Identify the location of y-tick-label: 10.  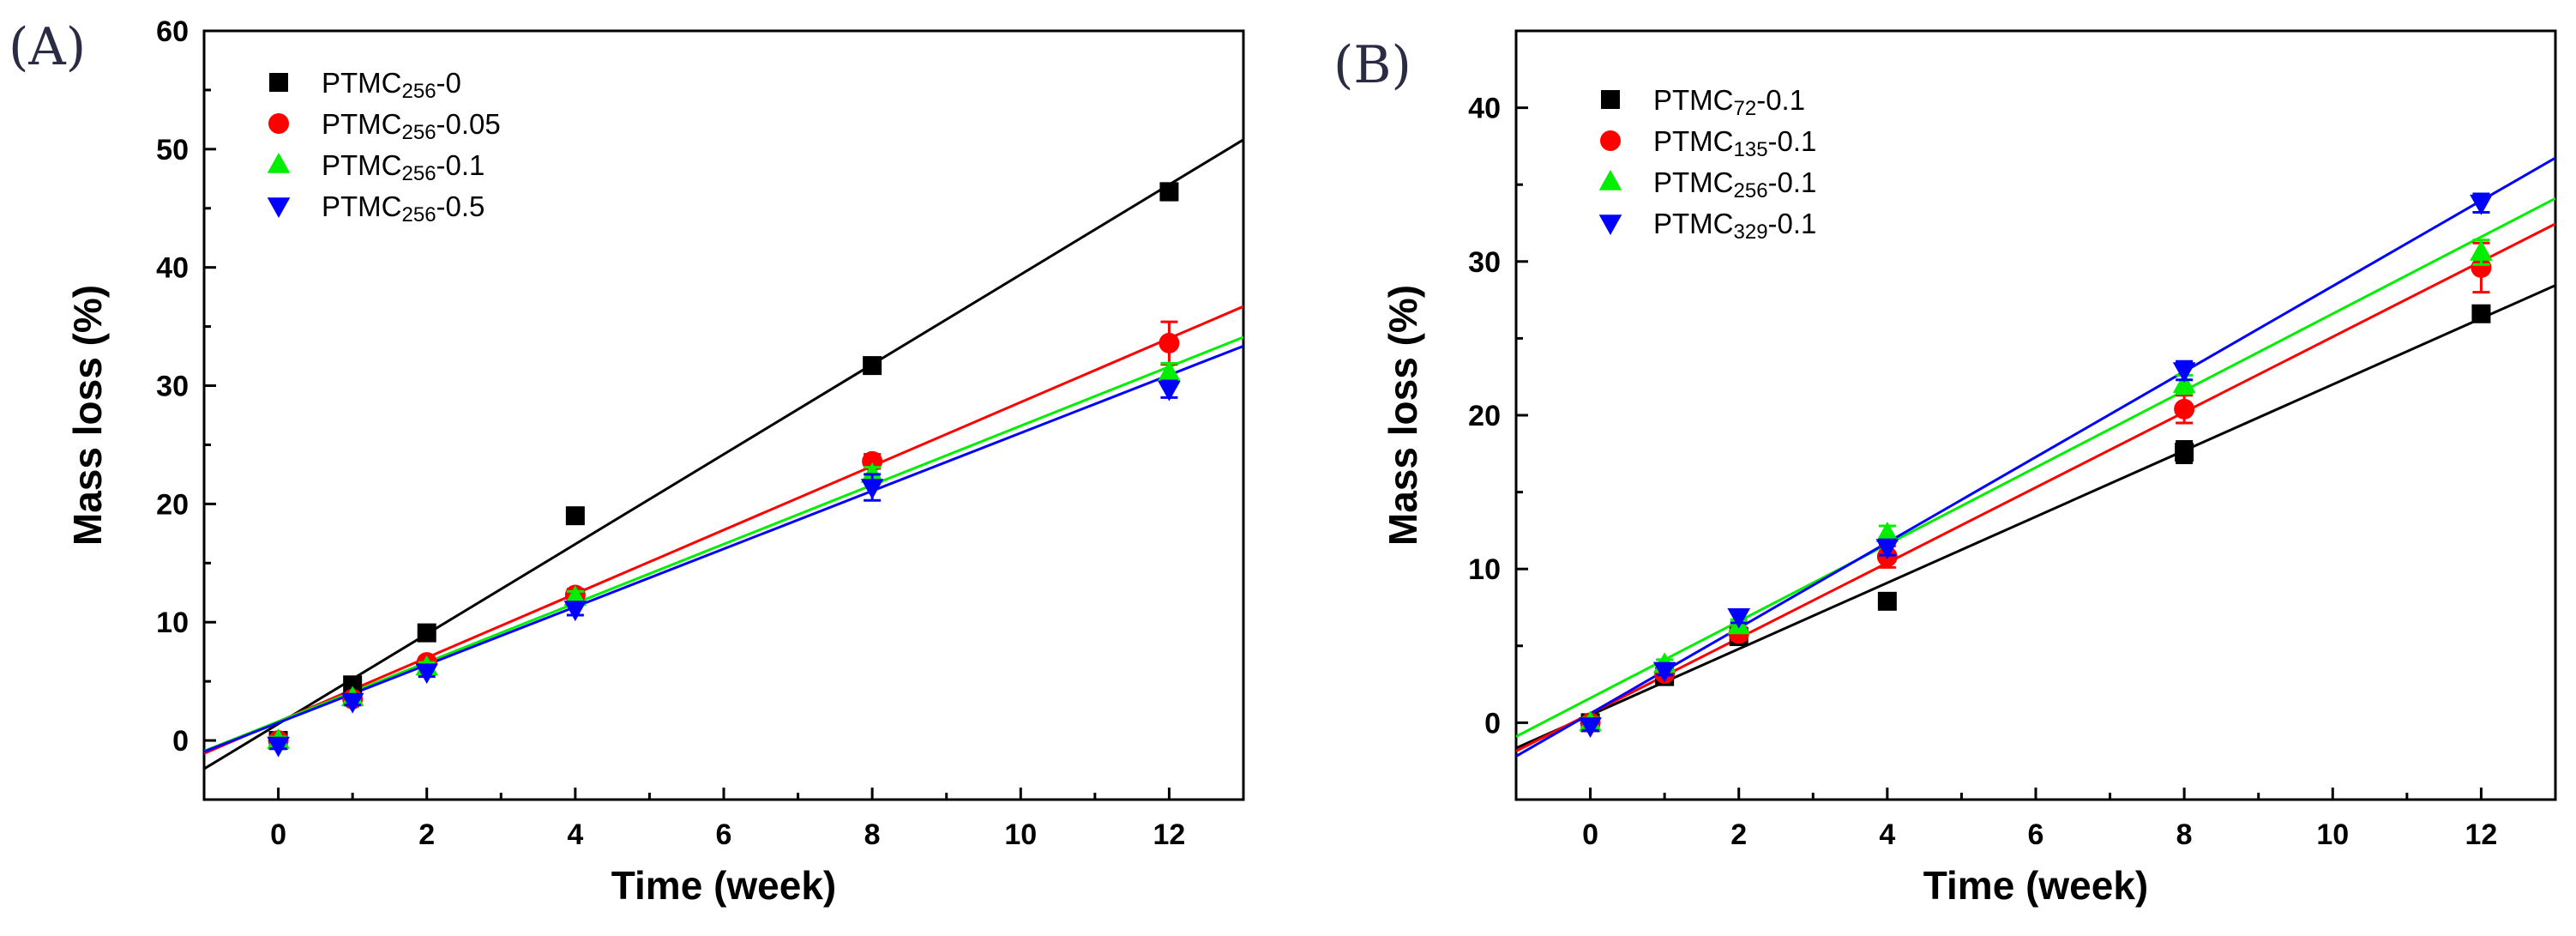
(1484, 570).